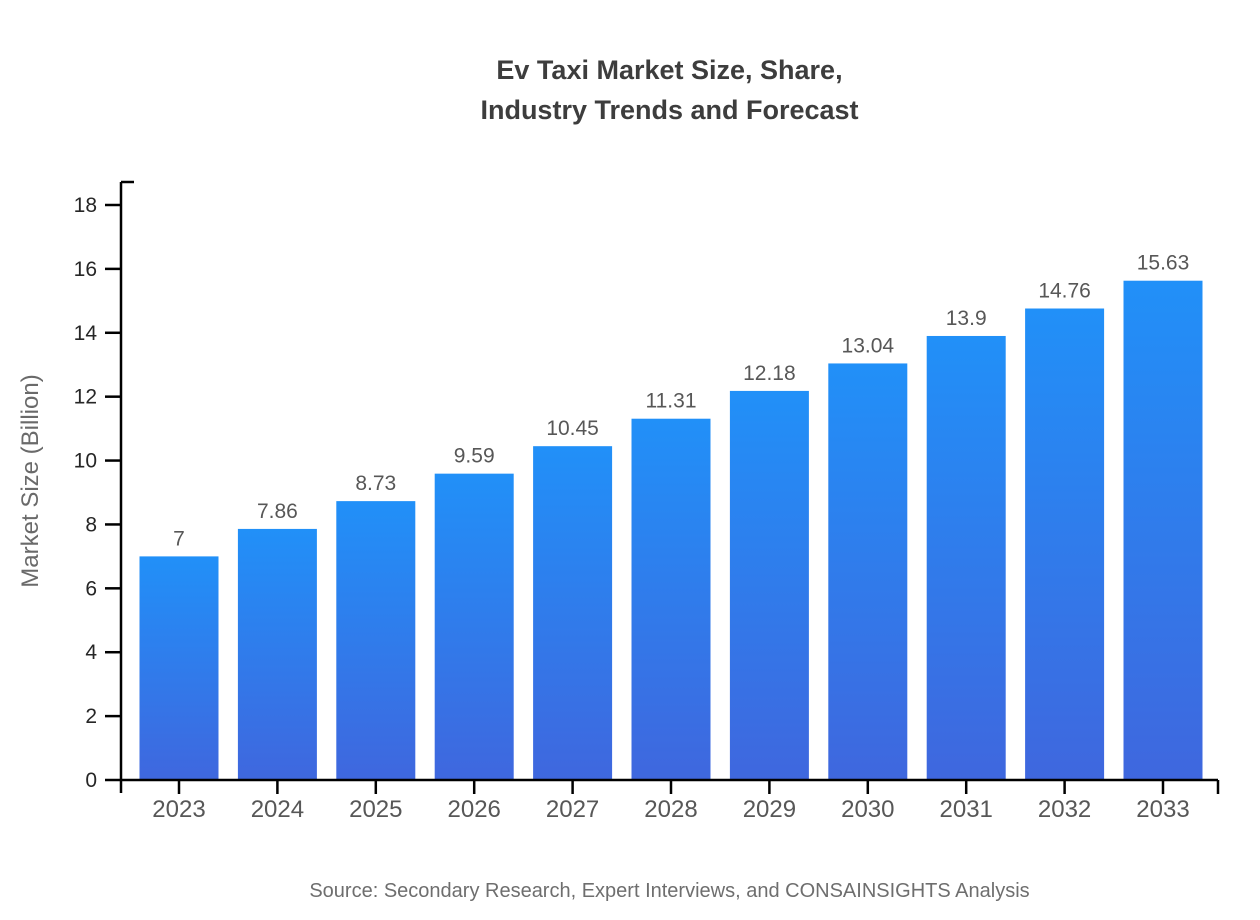 The image size is (1260, 920). I want to click on chart-title-line-1: Ev Taxi Market Size, Share,, so click(669, 70).